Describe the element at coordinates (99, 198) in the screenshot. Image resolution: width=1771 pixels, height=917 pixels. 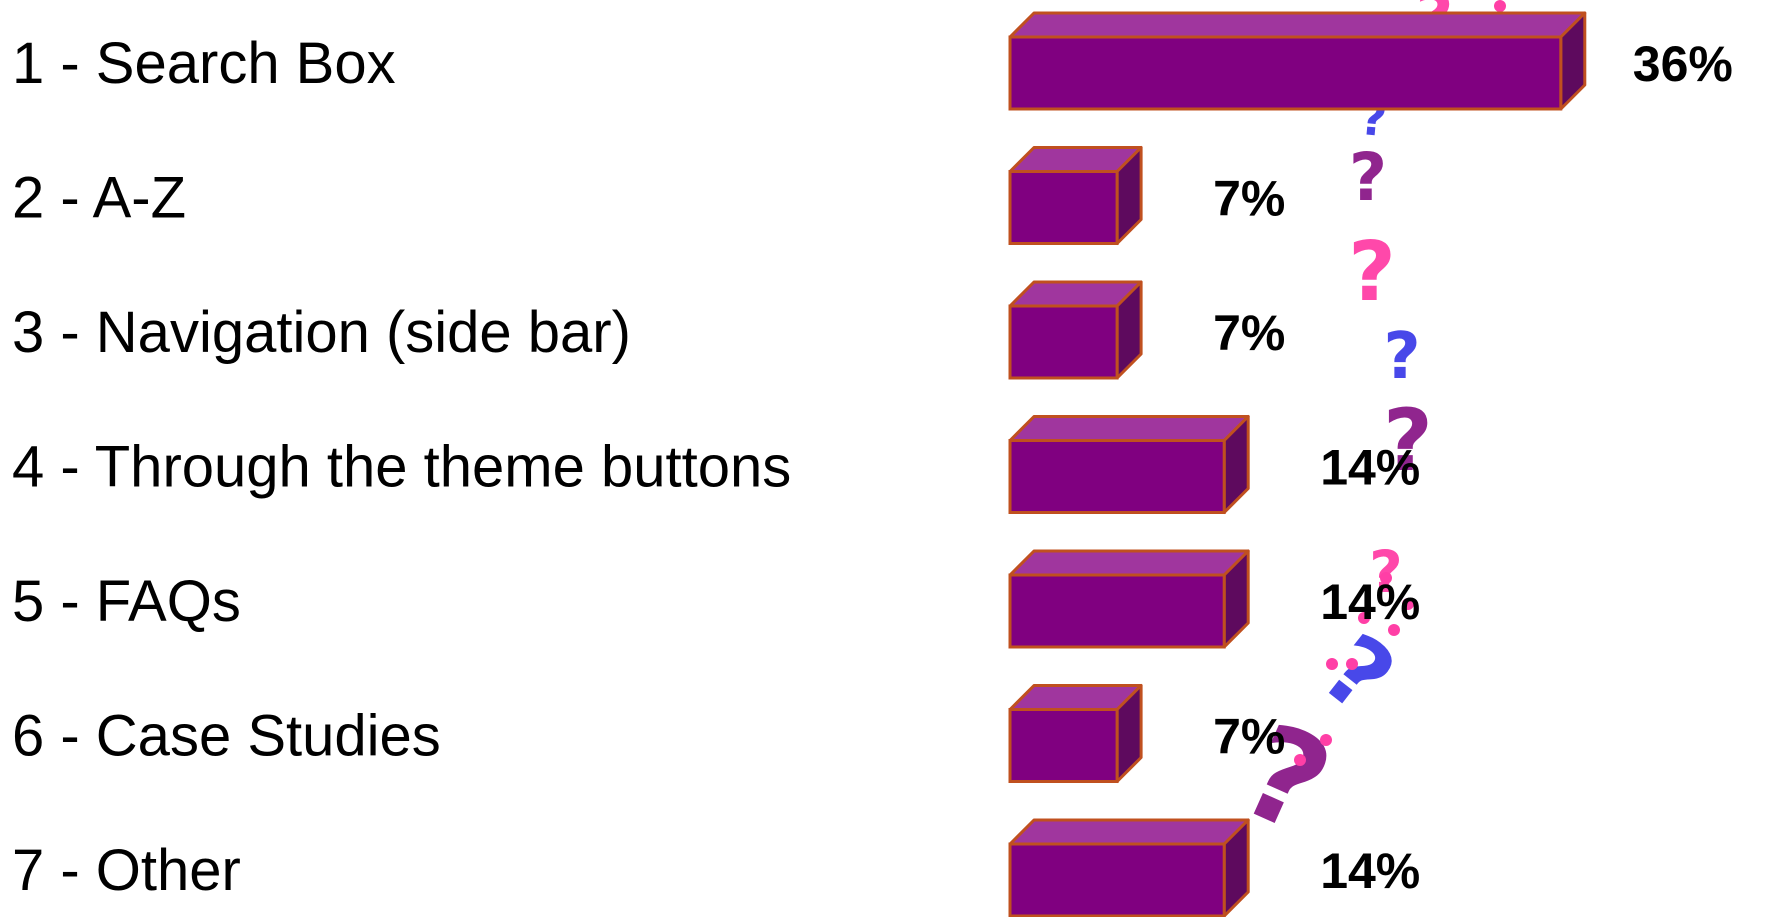
I see `category-label: 2 - A-Z` at that location.